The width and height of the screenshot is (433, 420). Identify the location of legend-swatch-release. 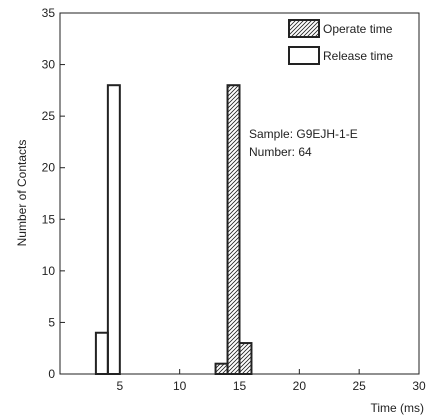
(304, 55).